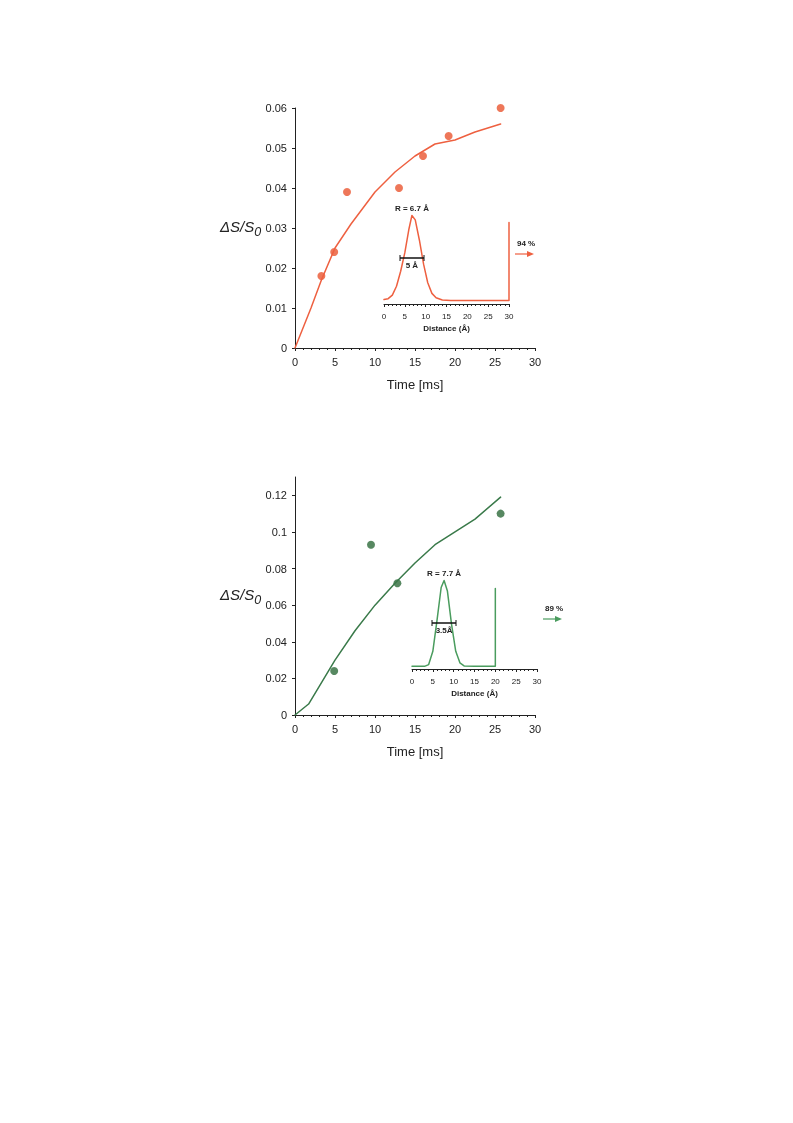  I want to click on y-tick-label: 0.12, so click(276, 495).